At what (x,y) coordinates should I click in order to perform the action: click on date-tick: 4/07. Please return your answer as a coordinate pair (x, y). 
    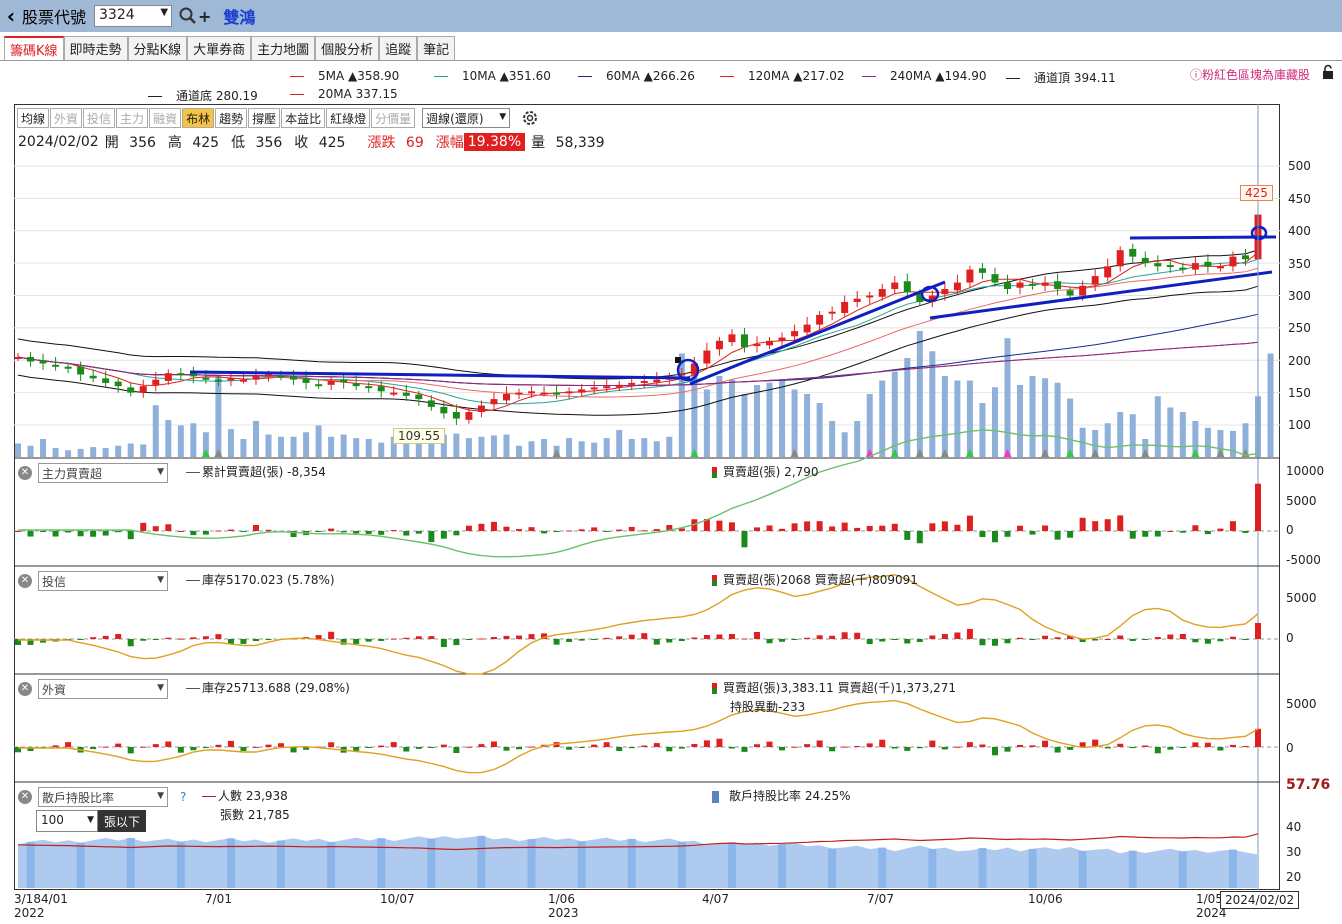
    Looking at the image, I should click on (715, 899).